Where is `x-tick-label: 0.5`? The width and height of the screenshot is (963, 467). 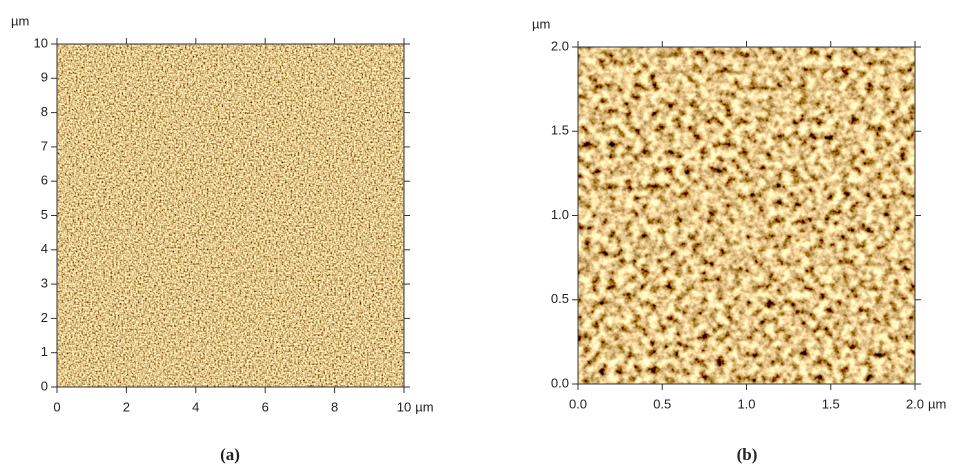
x-tick-label: 0.5 is located at coordinates (662, 403).